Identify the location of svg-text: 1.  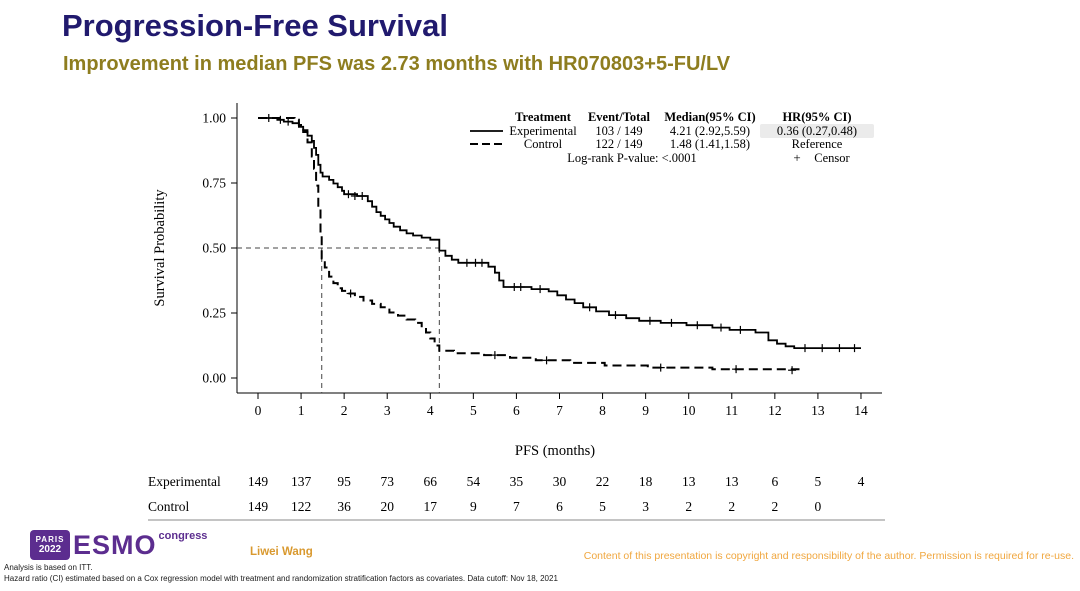
(301, 410).